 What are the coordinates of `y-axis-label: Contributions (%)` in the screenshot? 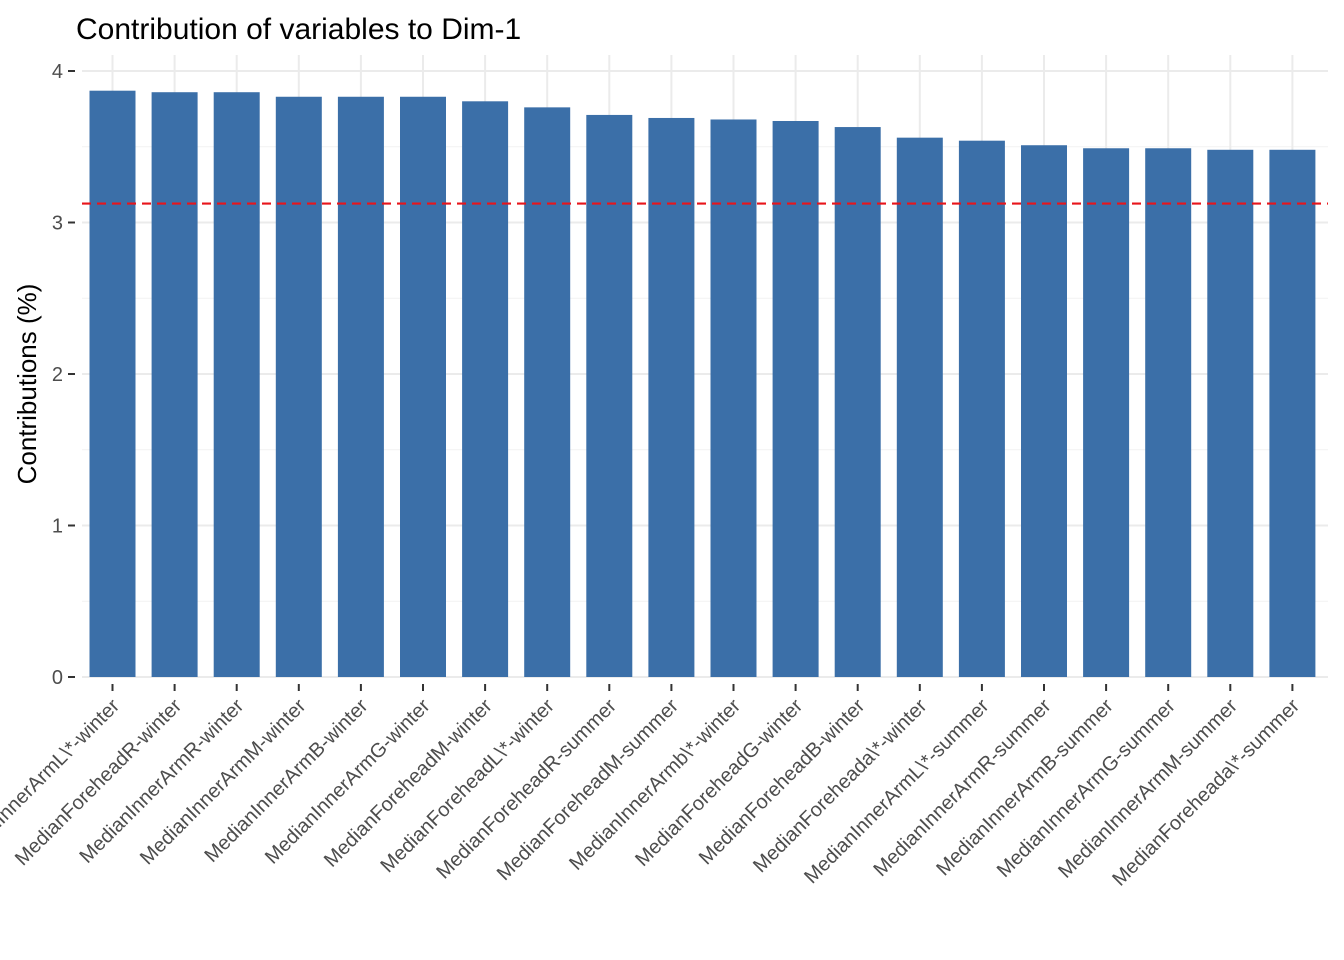 It's located at (27, 384).